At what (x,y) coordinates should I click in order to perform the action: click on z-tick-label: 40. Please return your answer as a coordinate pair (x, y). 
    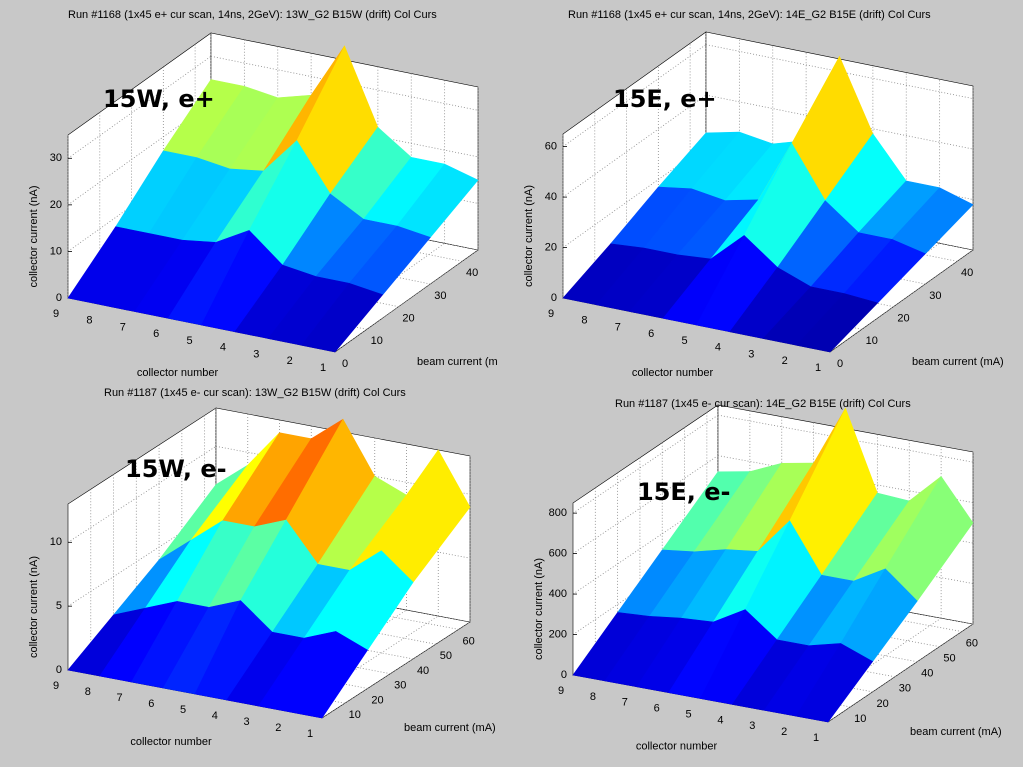
    Looking at the image, I should click on (551, 197).